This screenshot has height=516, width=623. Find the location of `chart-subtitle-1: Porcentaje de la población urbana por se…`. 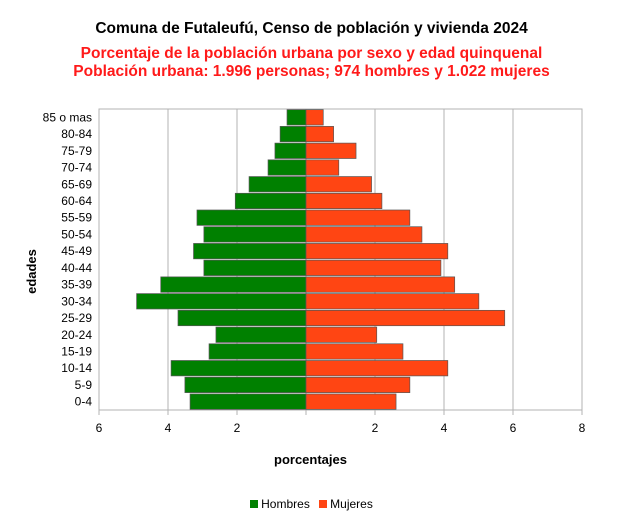

chart-subtitle-1: Porcentaje de la población urbana por se… is located at coordinates (311, 53).